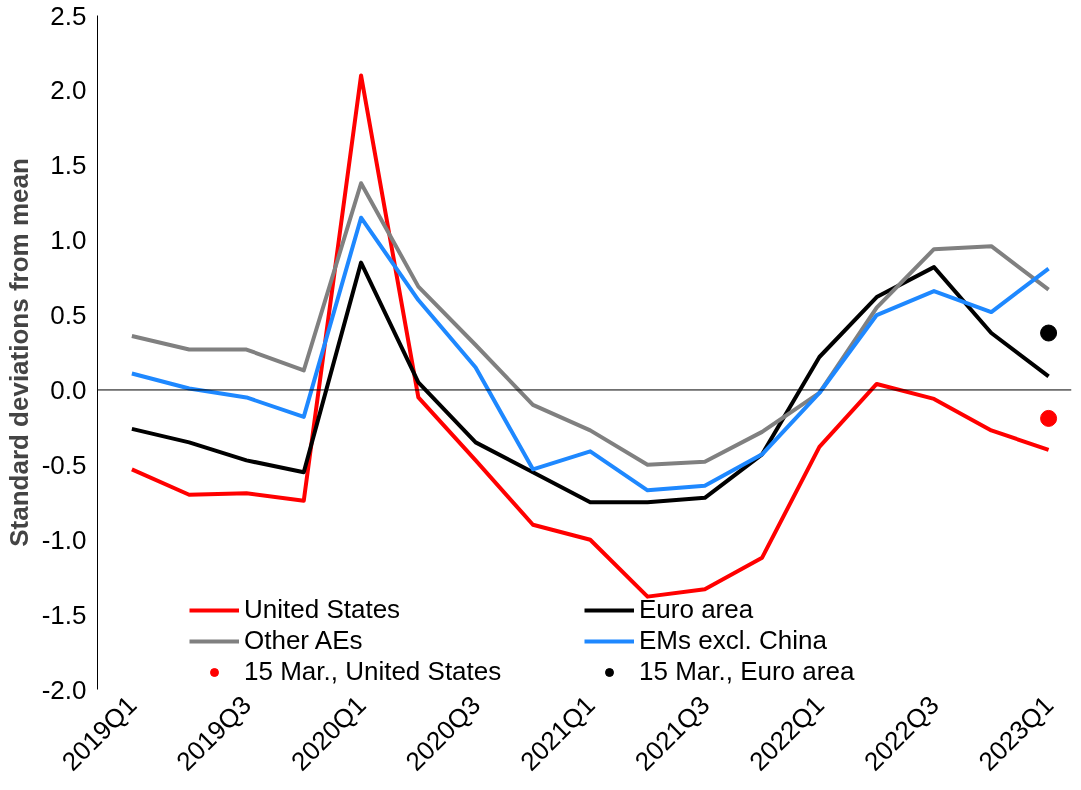 This screenshot has height=790, width=1081. I want to click on y-tick-label: 2.0, so click(68, 90).